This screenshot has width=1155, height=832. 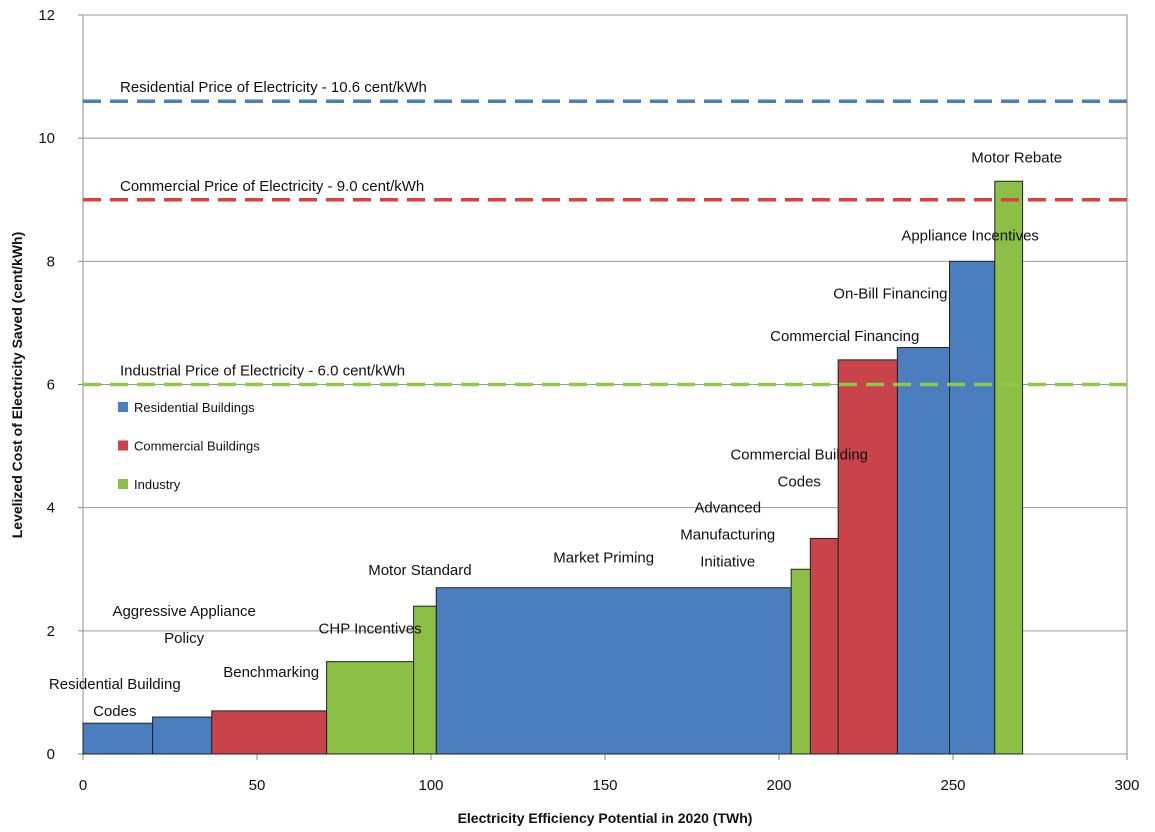 What do you see at coordinates (799, 454) in the screenshot?
I see `bar-label: Commercial Building` at bounding box center [799, 454].